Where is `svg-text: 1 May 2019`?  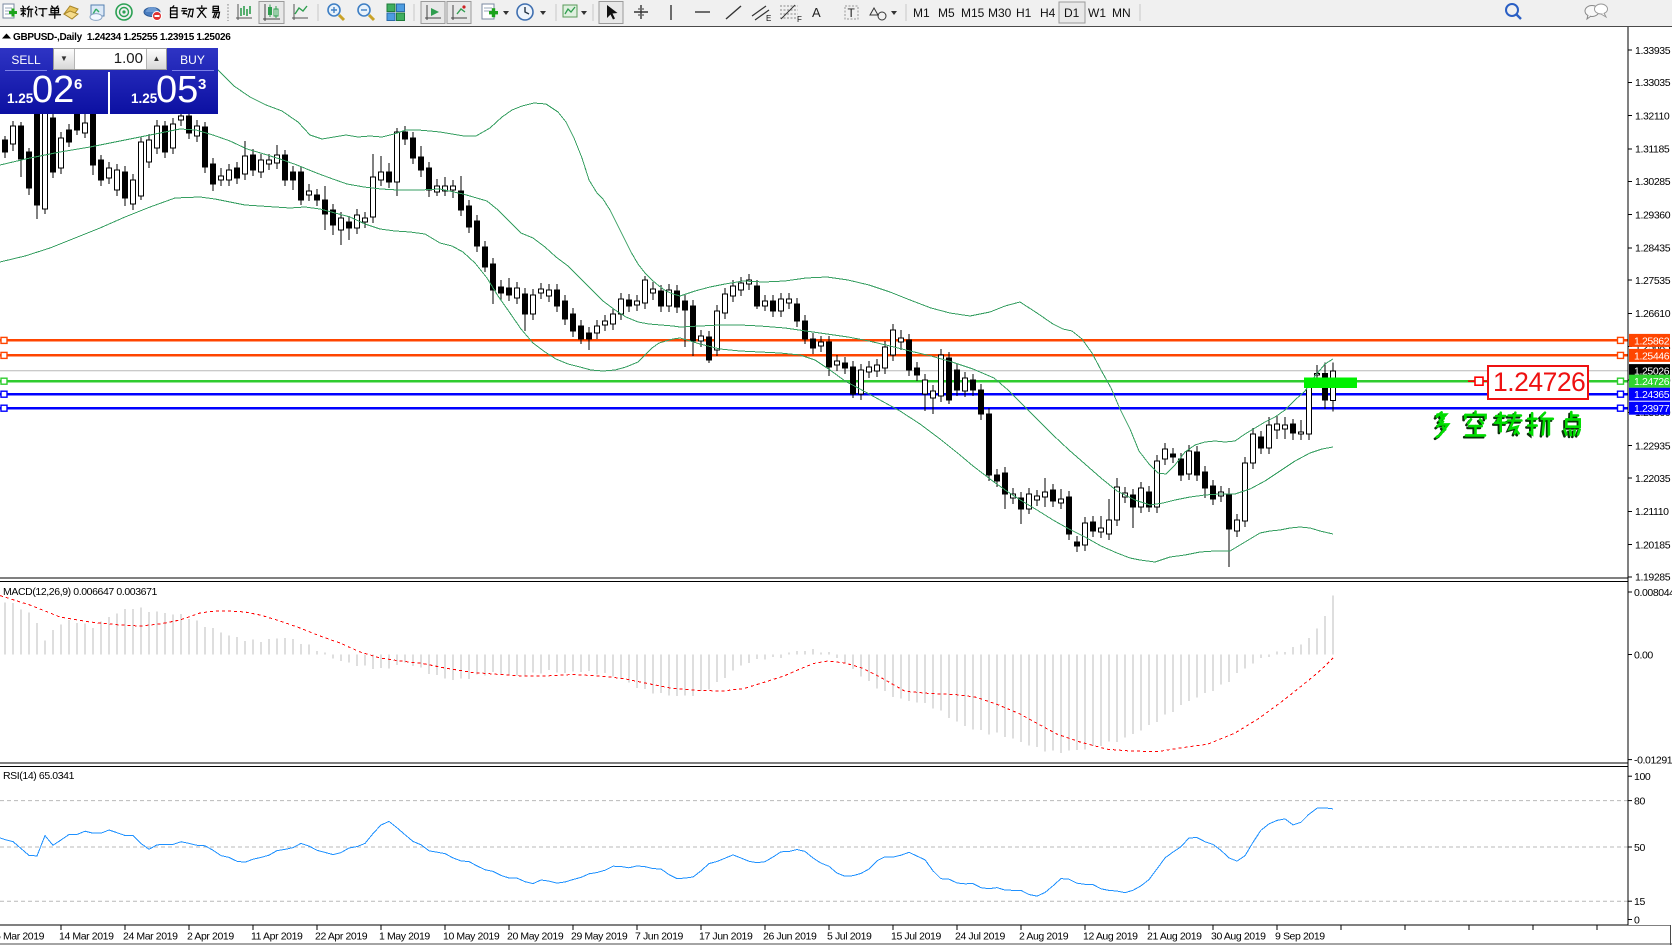 svg-text: 1 May 2019 is located at coordinates (404, 937).